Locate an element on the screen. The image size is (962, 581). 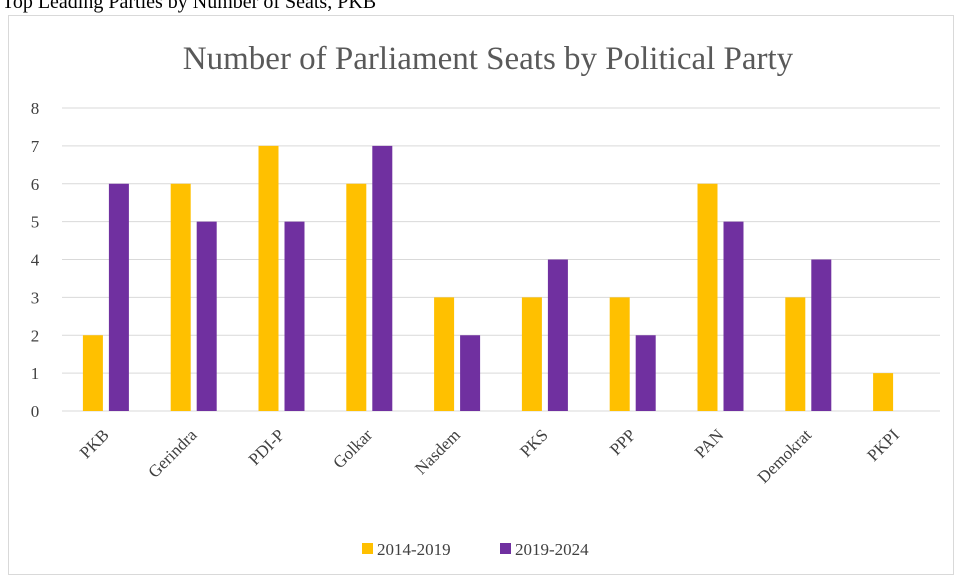
x-tick-label: PDI-P is located at coordinates (266, 446).